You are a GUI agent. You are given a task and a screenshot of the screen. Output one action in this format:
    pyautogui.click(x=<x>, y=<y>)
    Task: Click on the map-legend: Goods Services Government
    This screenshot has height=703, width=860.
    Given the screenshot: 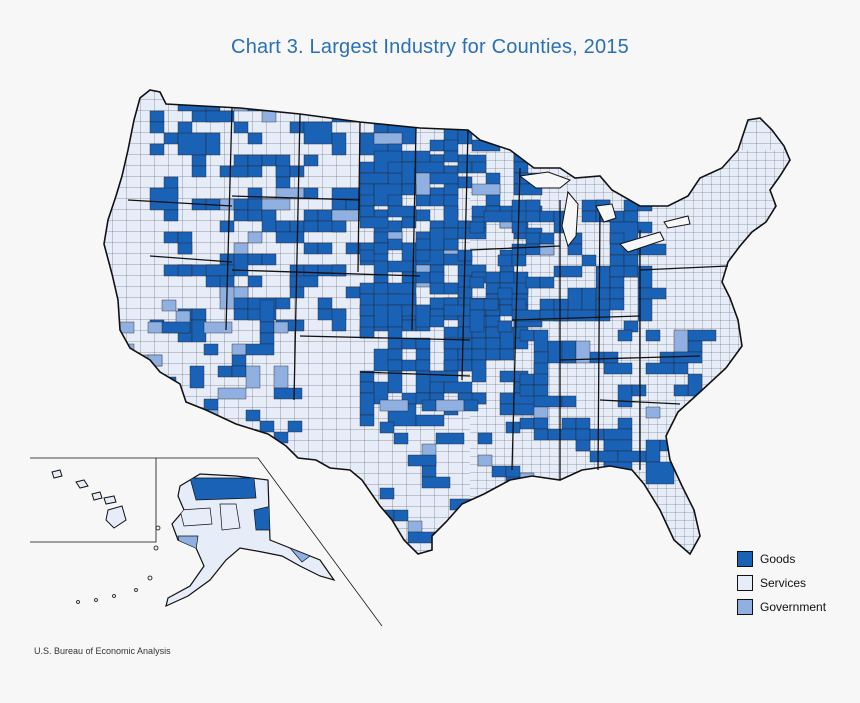 What is the action you would take?
    pyautogui.click(x=781, y=583)
    